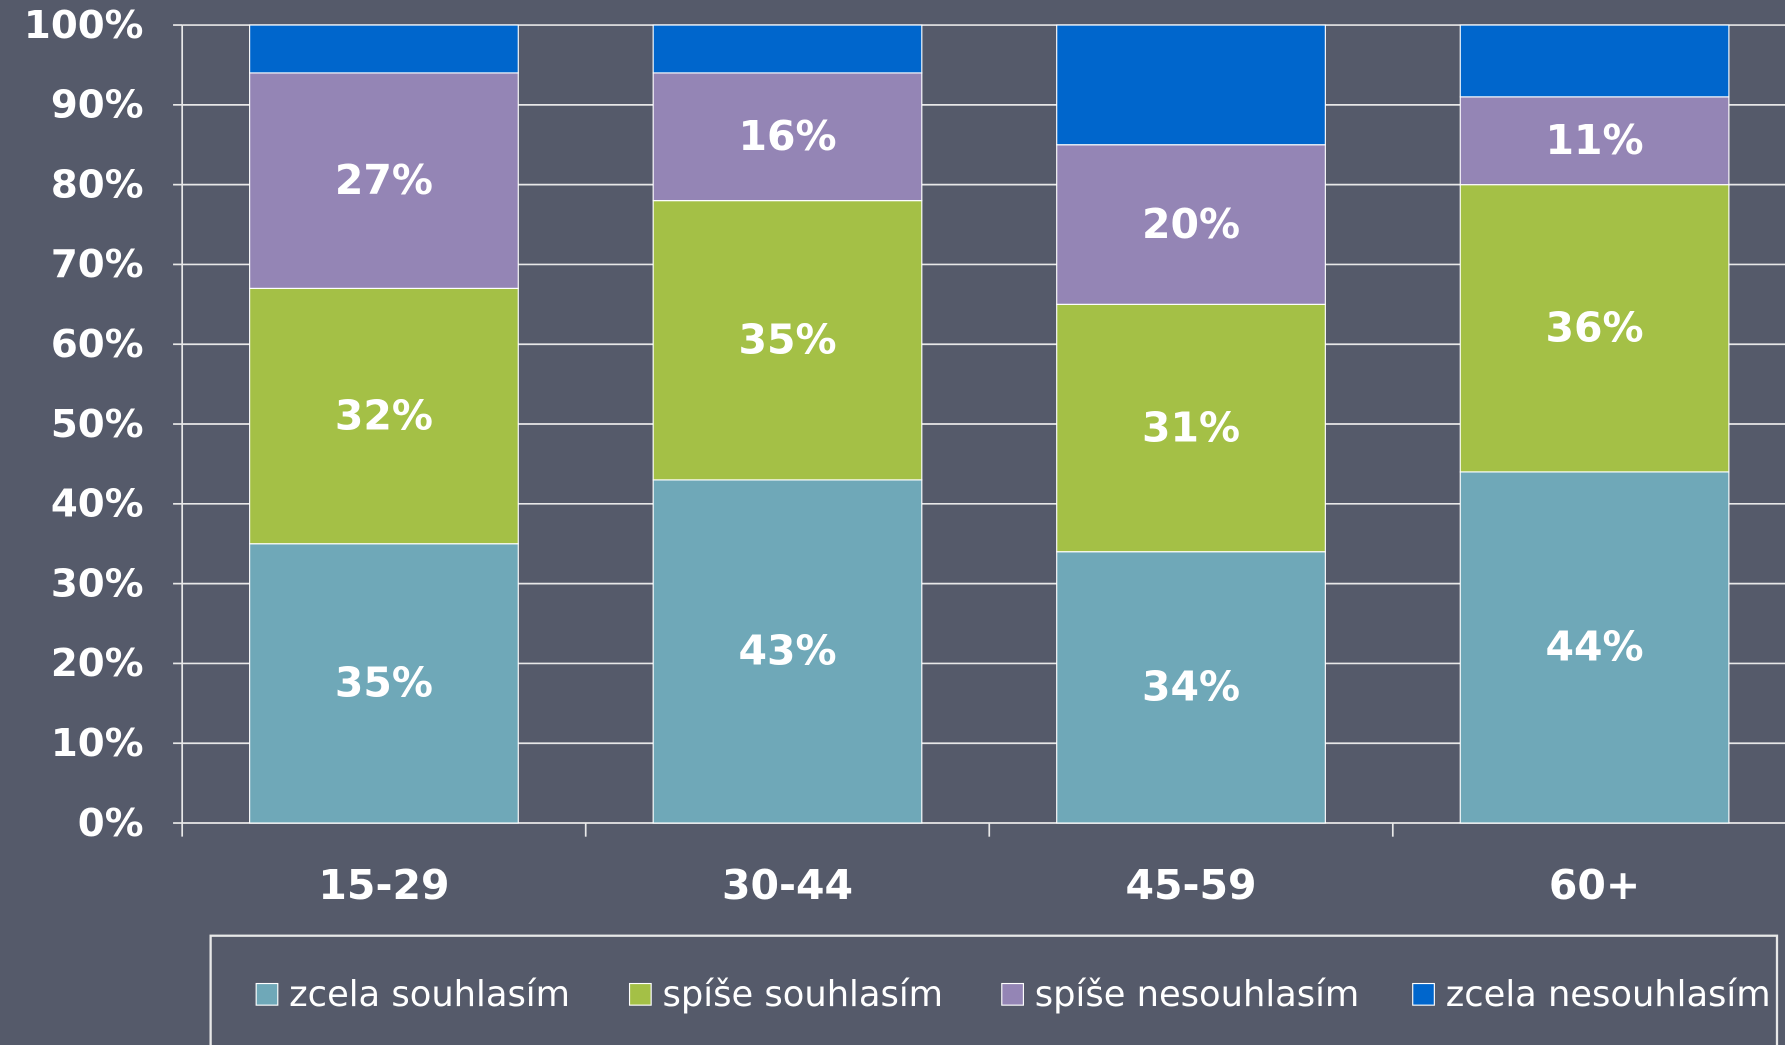  I want to click on data-label: 43%, so click(787, 651).